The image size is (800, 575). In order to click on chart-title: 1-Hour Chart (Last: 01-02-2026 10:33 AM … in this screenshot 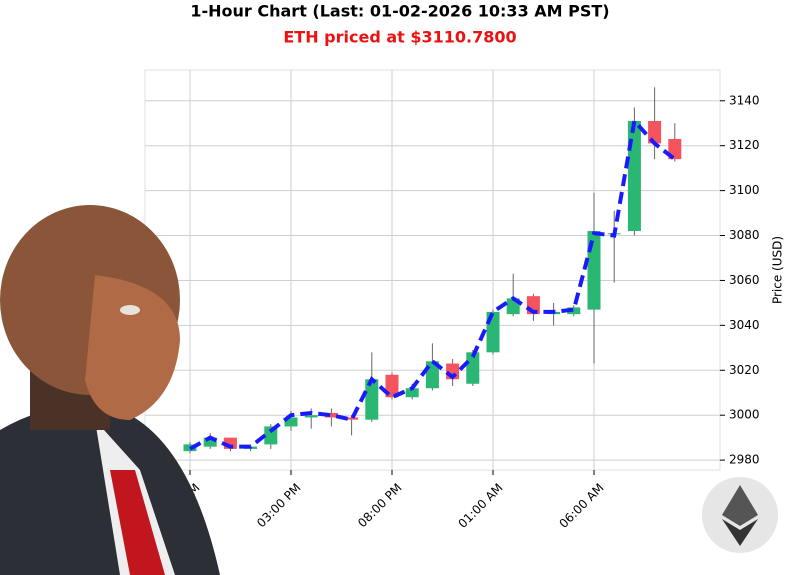, I will do `click(399, 11)`.